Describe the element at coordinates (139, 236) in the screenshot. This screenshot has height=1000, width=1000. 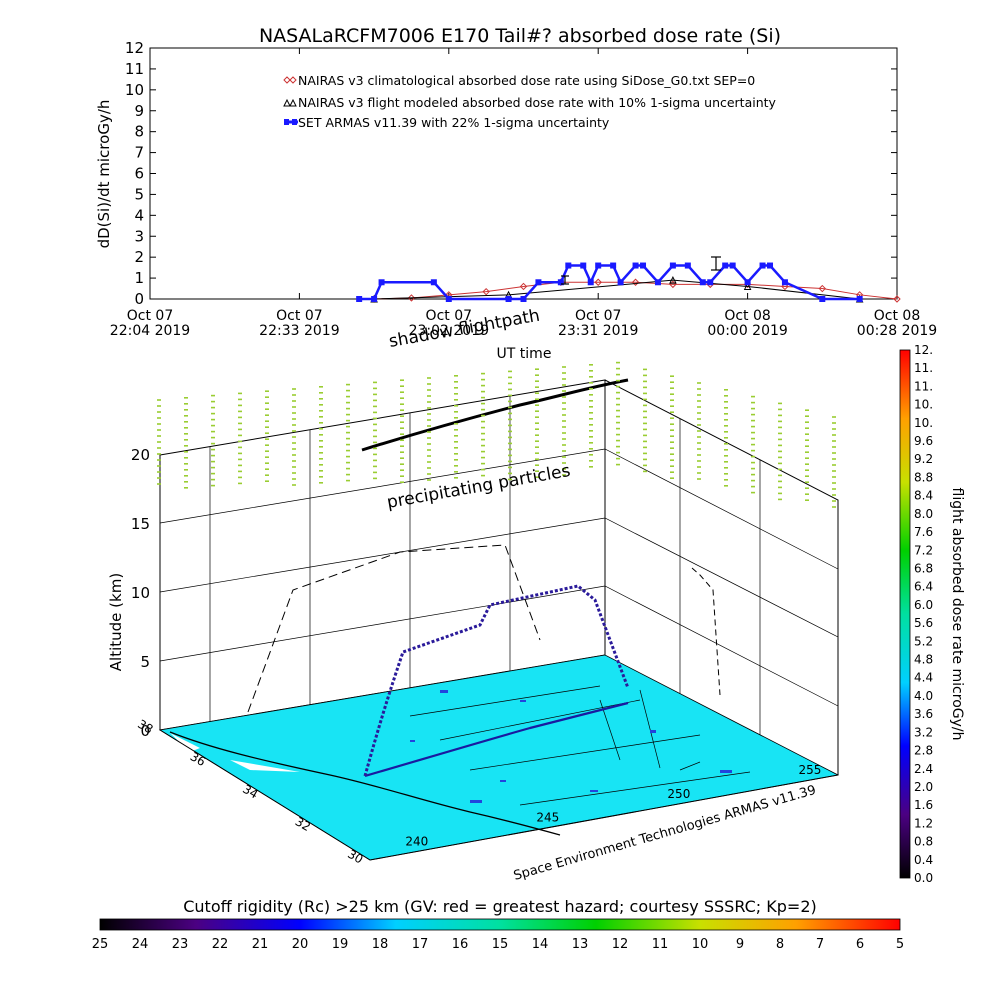
I see `y-tick-label: 3` at that location.